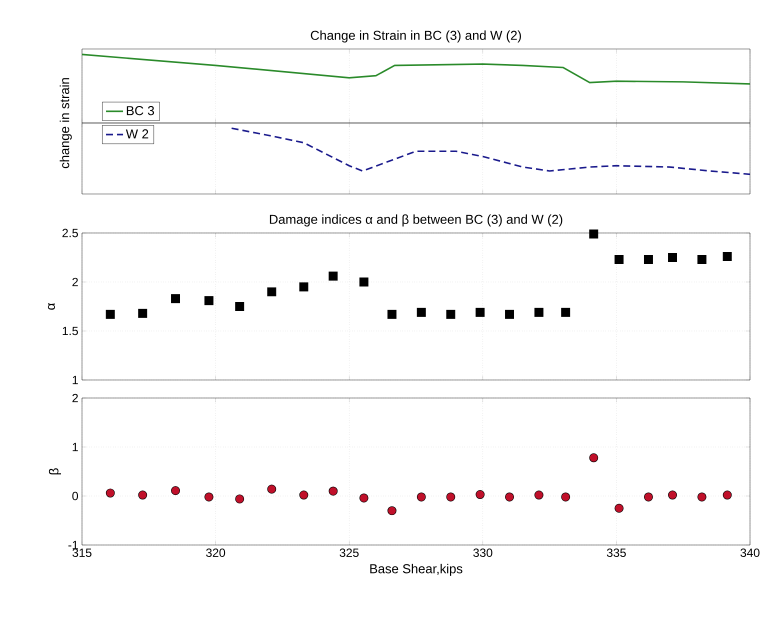  Describe the element at coordinates (66, 123) in the screenshot. I see `y-axis-title: change in strain` at that location.